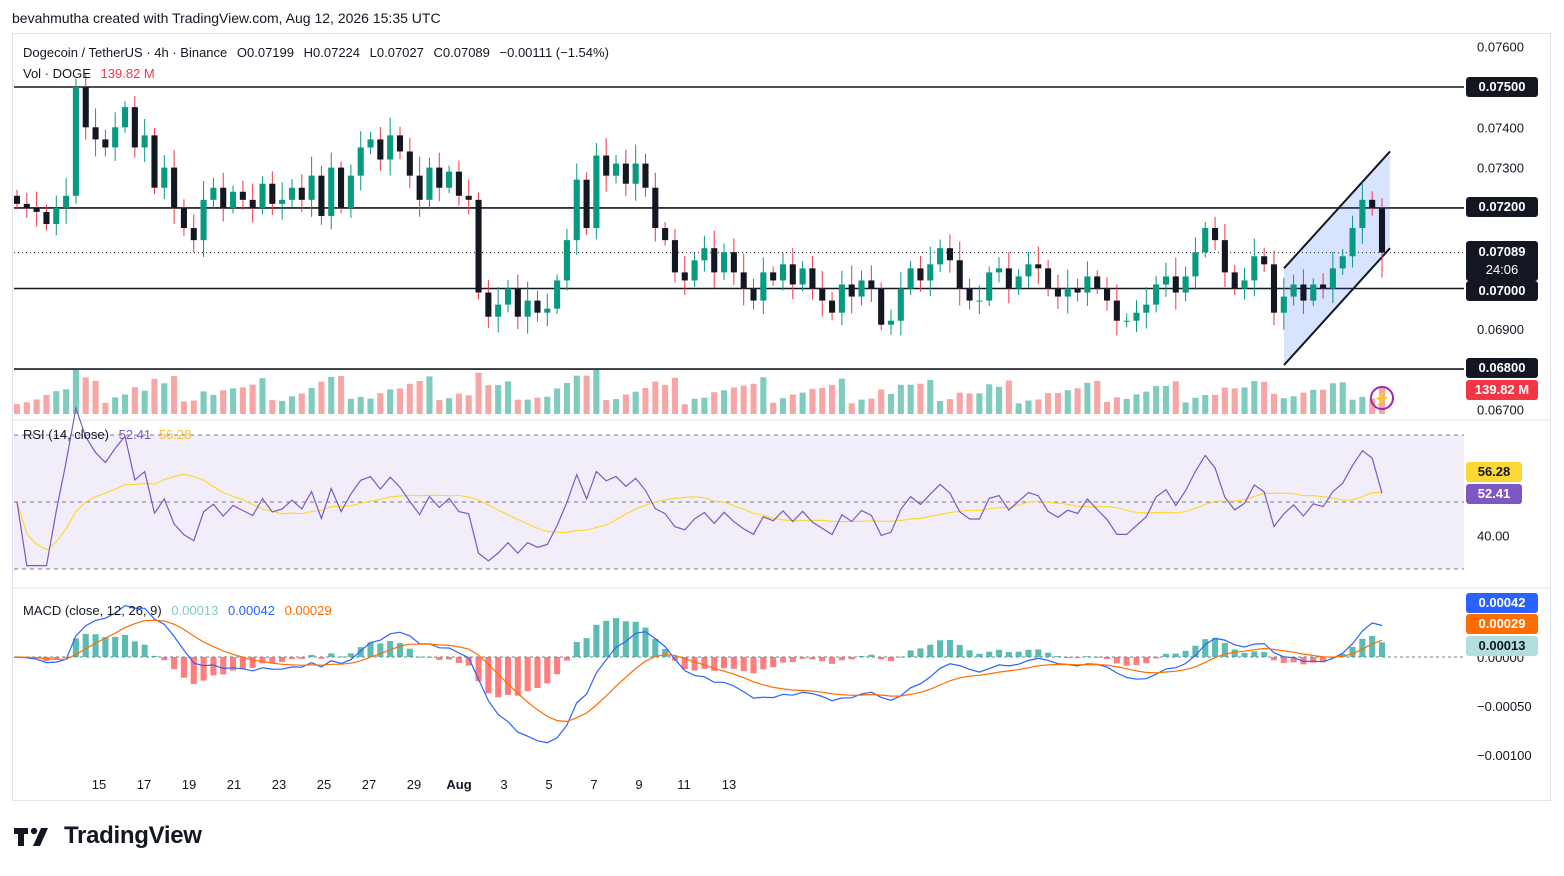 Image resolution: width=1564 pixels, height=876 pixels. I want to click on volume-legend: Vol · DOGE 139.82 M, so click(89, 73).